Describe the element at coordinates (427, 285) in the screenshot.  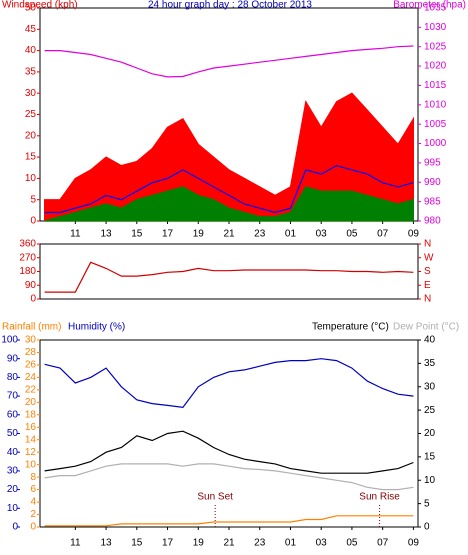
I see `y2-tick-label: E` at that location.